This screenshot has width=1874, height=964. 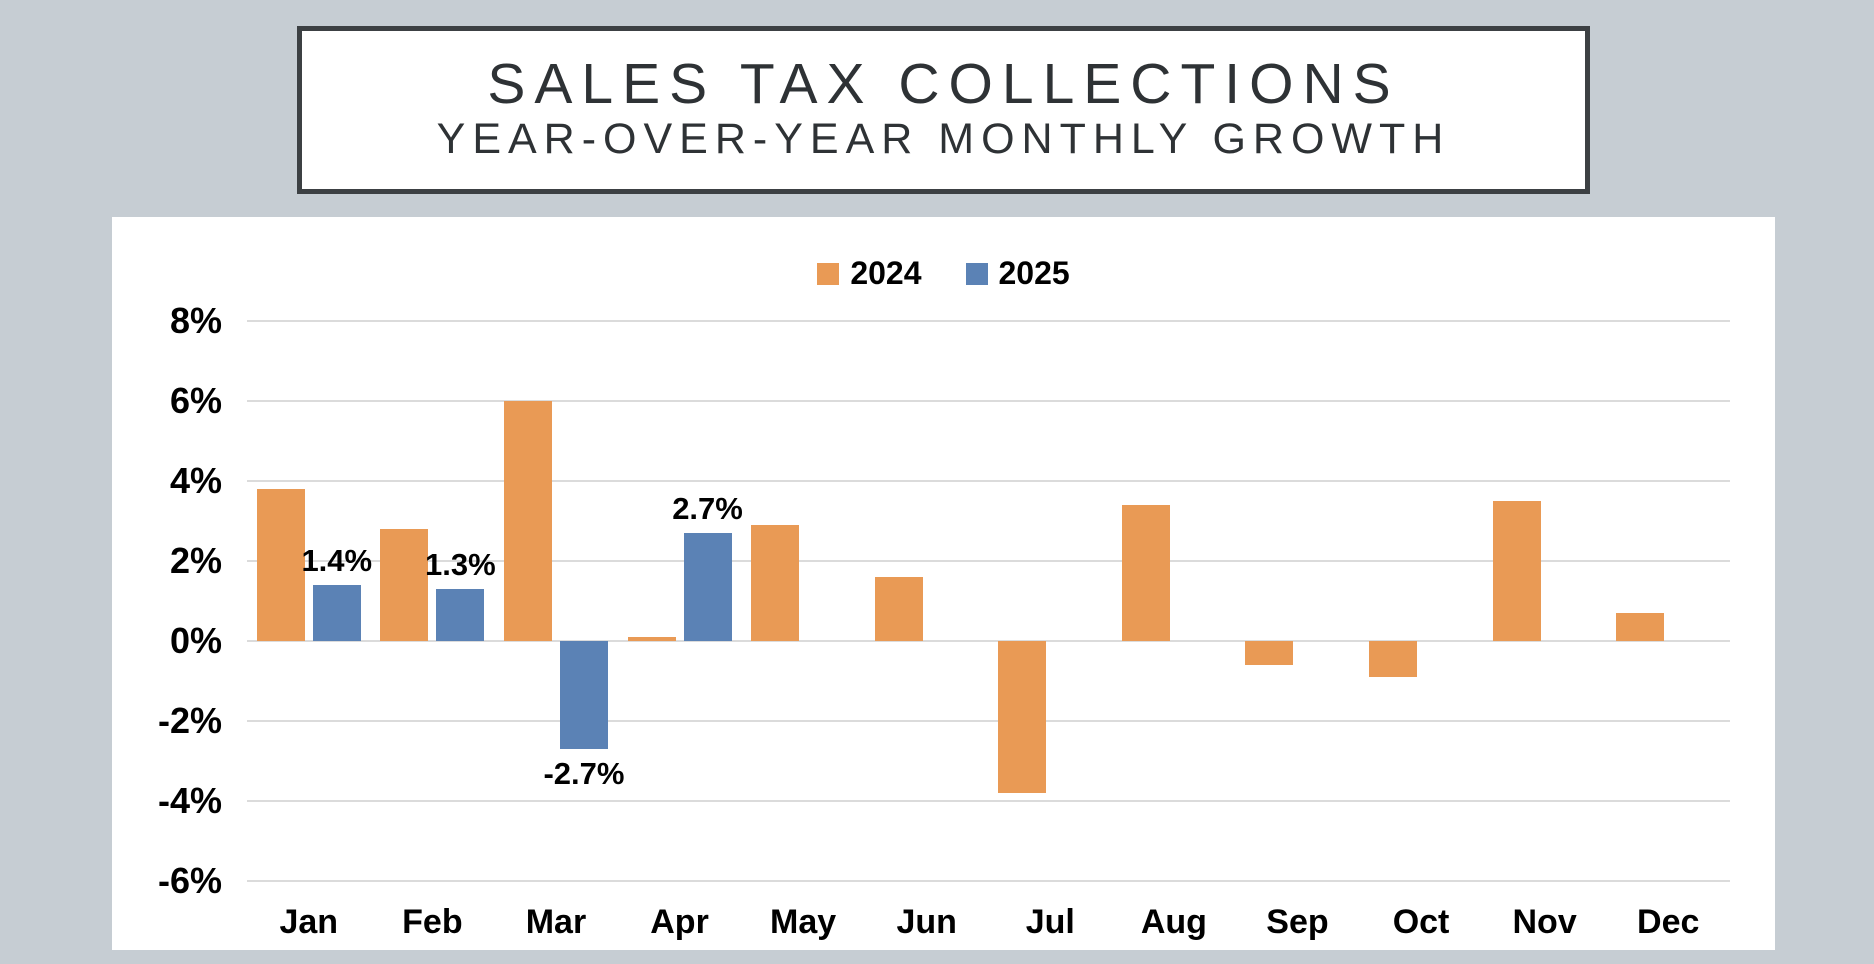 I want to click on chart-title: SALES TAX COLLECTIONS, so click(x=943, y=84).